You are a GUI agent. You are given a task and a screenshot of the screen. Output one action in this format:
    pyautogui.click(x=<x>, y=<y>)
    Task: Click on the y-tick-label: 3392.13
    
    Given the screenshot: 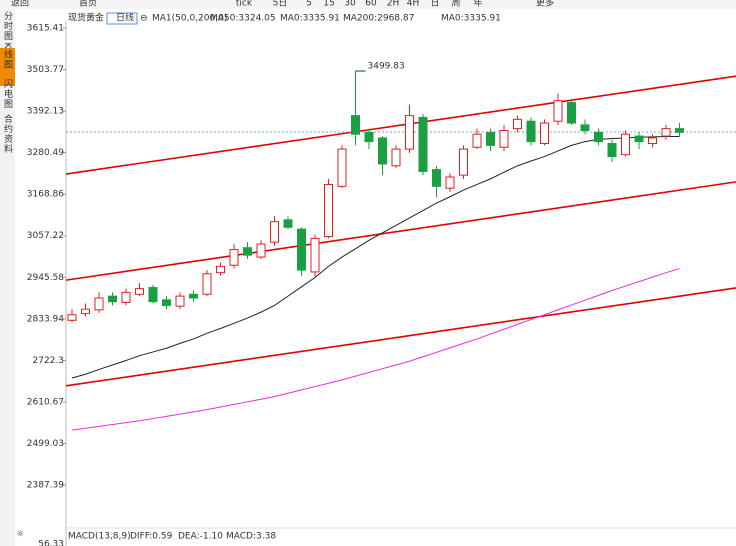 What is the action you would take?
    pyautogui.click(x=45, y=112)
    